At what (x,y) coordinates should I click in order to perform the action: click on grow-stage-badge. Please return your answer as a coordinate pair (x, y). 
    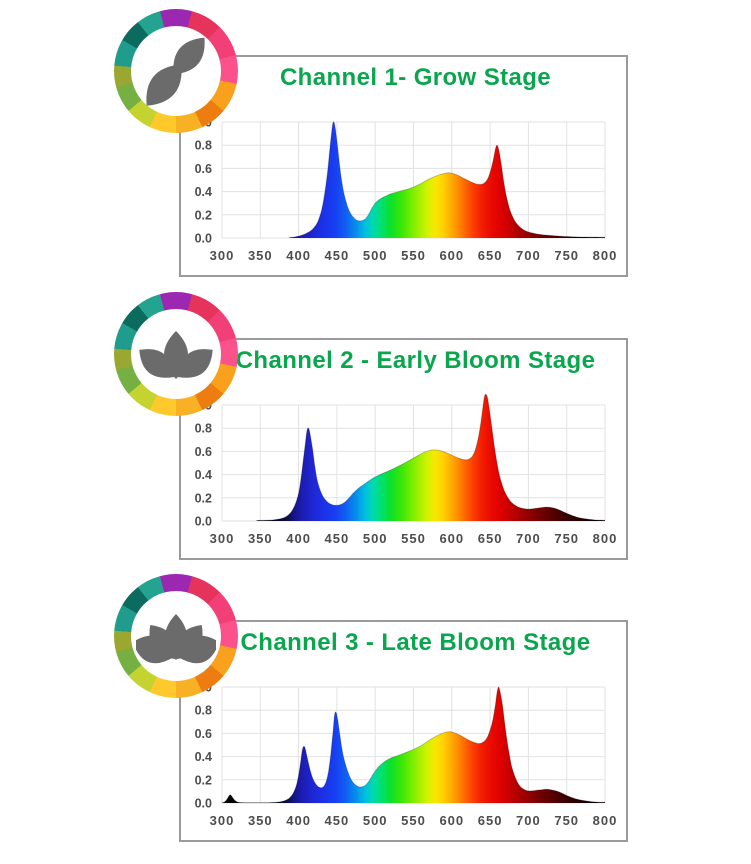
    Looking at the image, I should click on (176, 71).